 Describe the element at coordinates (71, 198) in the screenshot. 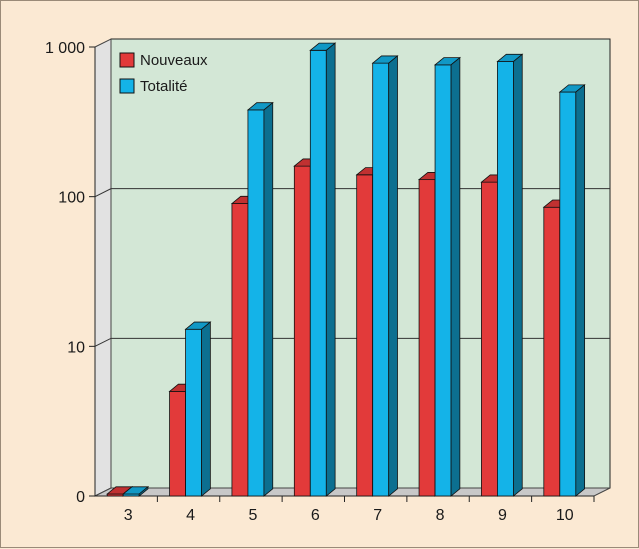

I see `y-tick-label: 100` at that location.